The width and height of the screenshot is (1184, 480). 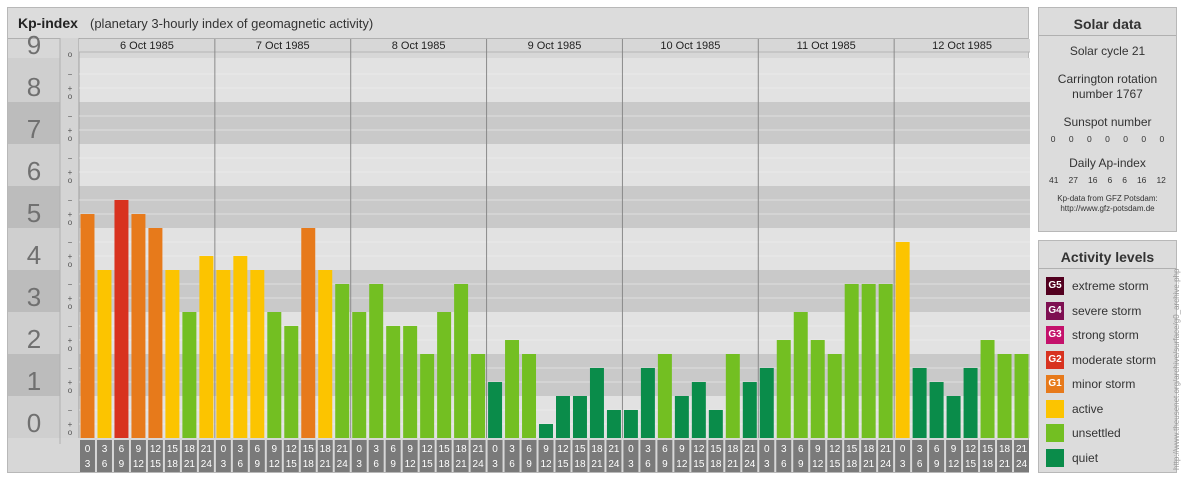 What do you see at coordinates (1107, 310) in the screenshot?
I see `legend-label: severe storm` at bounding box center [1107, 310].